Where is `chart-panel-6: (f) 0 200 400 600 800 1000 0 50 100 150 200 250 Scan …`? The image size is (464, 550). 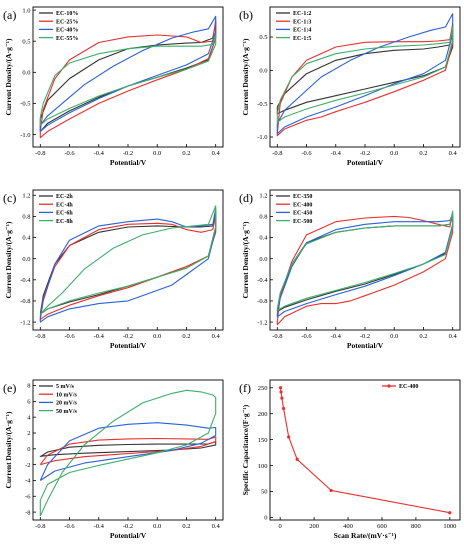
chart-panel-6: (f) 0 200 400 600 800 1000 0 50 100 150 200 250 Scan … is located at coordinates (350, 459).